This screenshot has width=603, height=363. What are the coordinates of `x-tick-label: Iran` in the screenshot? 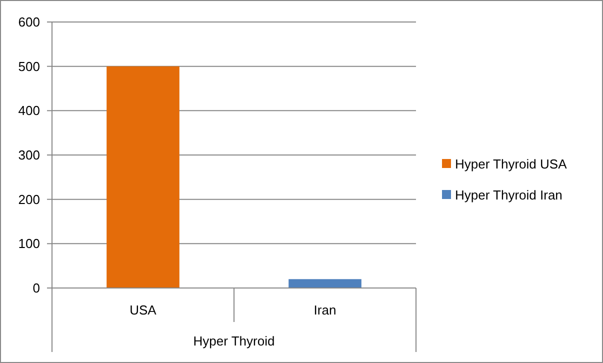 It's located at (325, 310).